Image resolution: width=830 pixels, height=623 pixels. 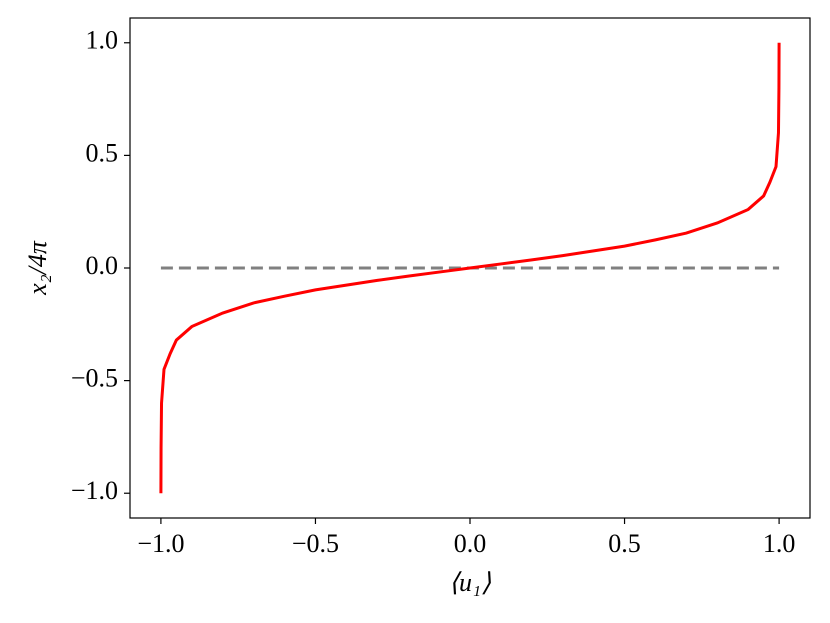 What do you see at coordinates (94, 490) in the screenshot?
I see `y-tick-label: −1.0` at bounding box center [94, 490].